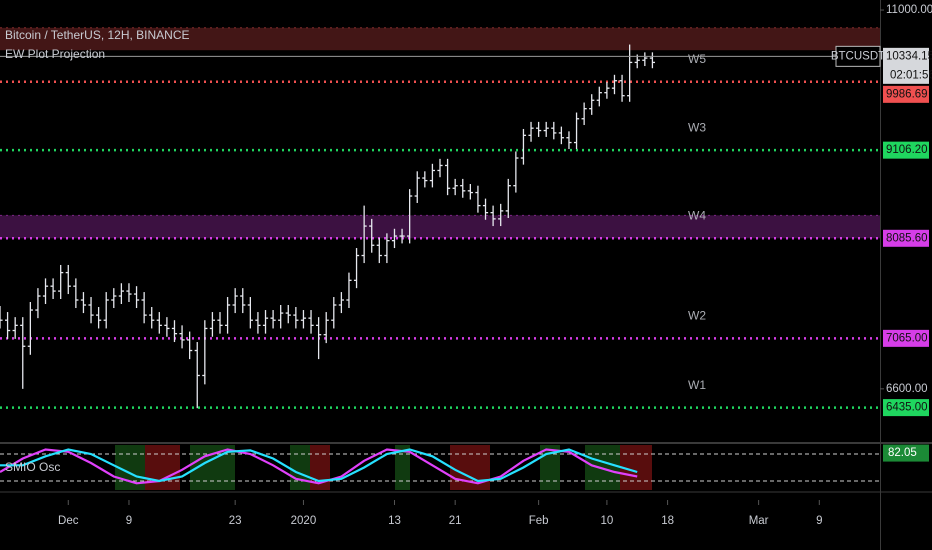 Image resolution: width=932 pixels, height=550 pixels. What do you see at coordinates (667, 521) in the screenshot?
I see `x-tick-label: 18` at bounding box center [667, 521].